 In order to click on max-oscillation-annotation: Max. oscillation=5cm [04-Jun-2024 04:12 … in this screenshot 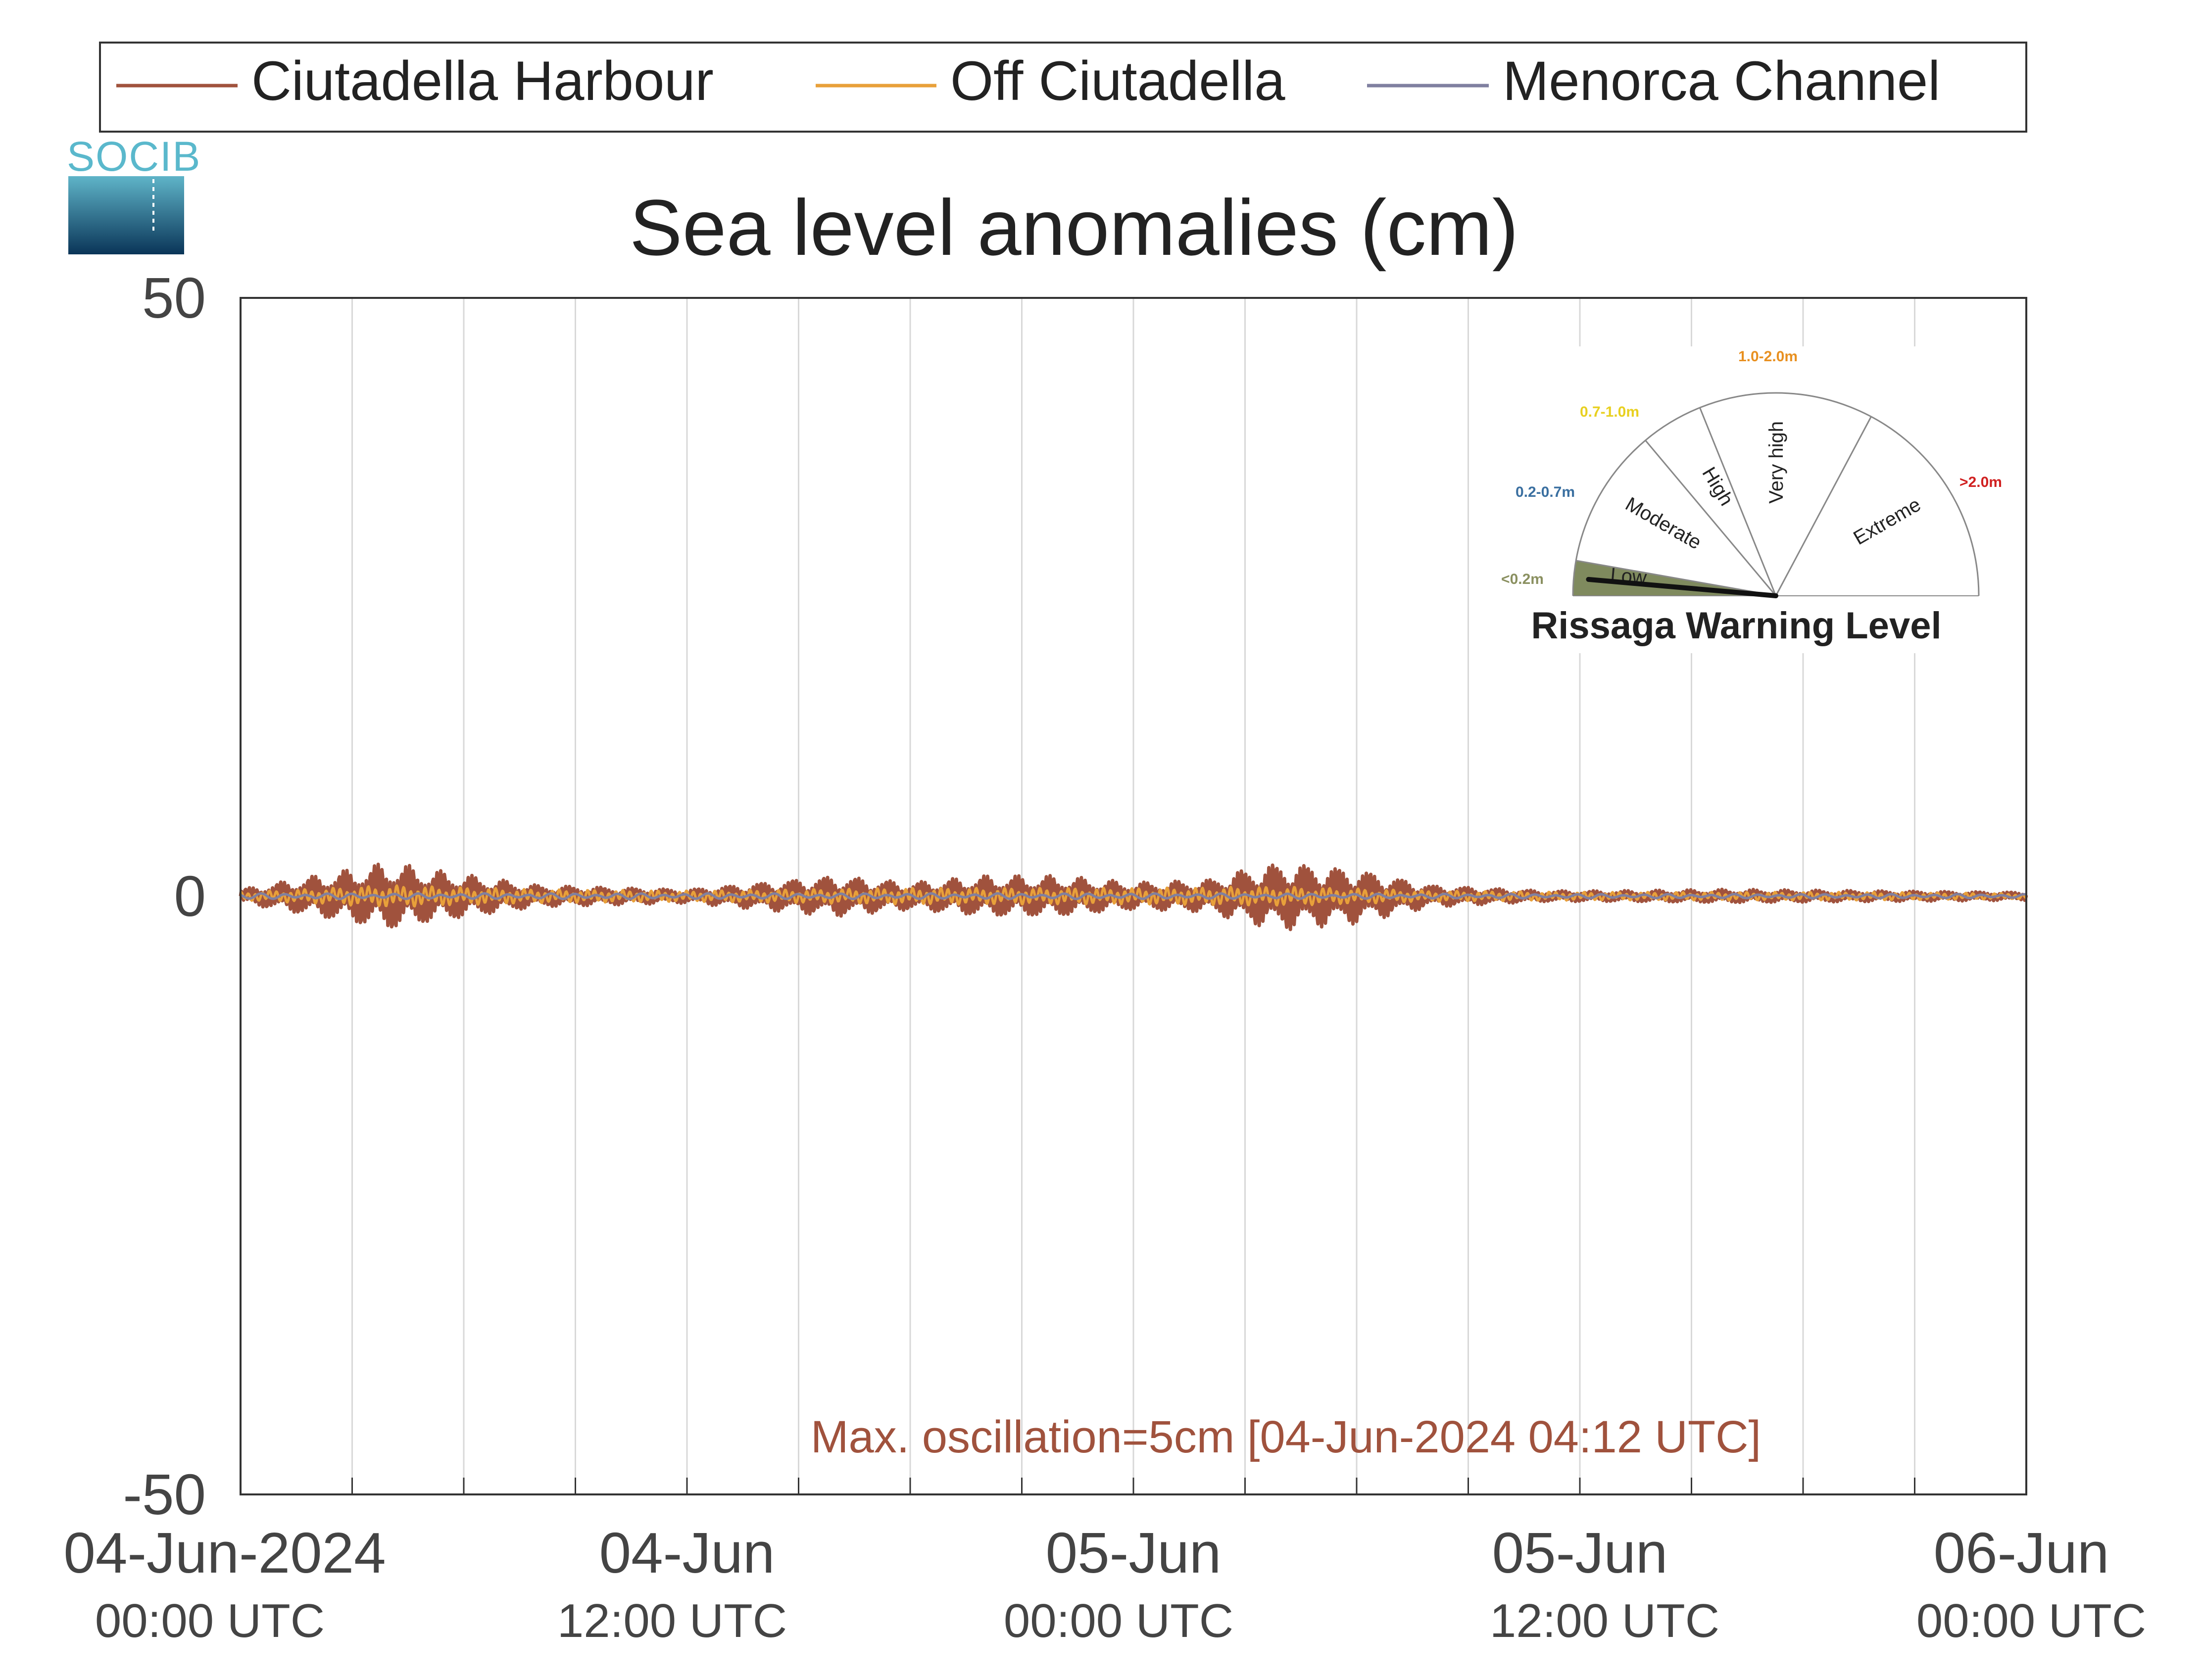, I will do `click(1286, 1437)`.